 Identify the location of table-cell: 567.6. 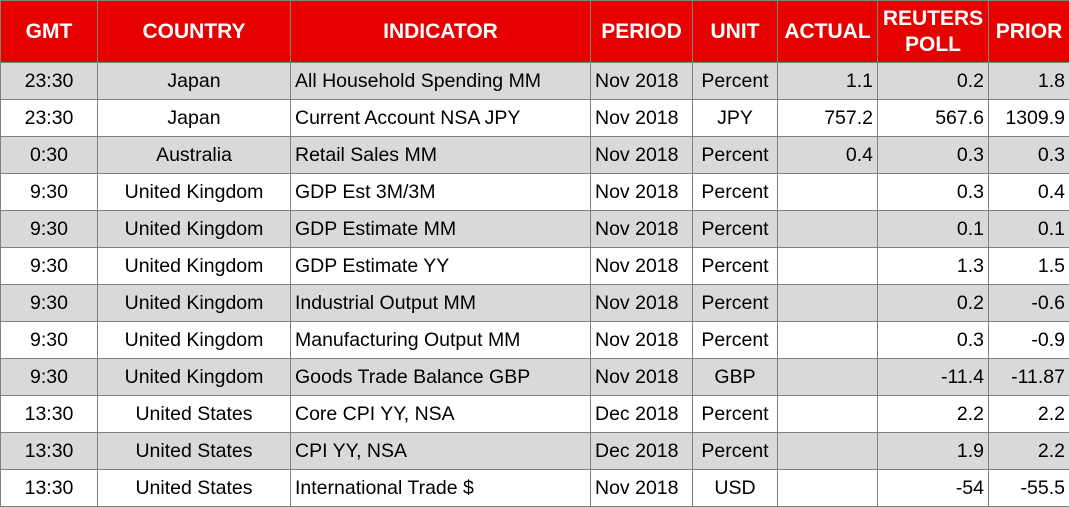
(933, 118).